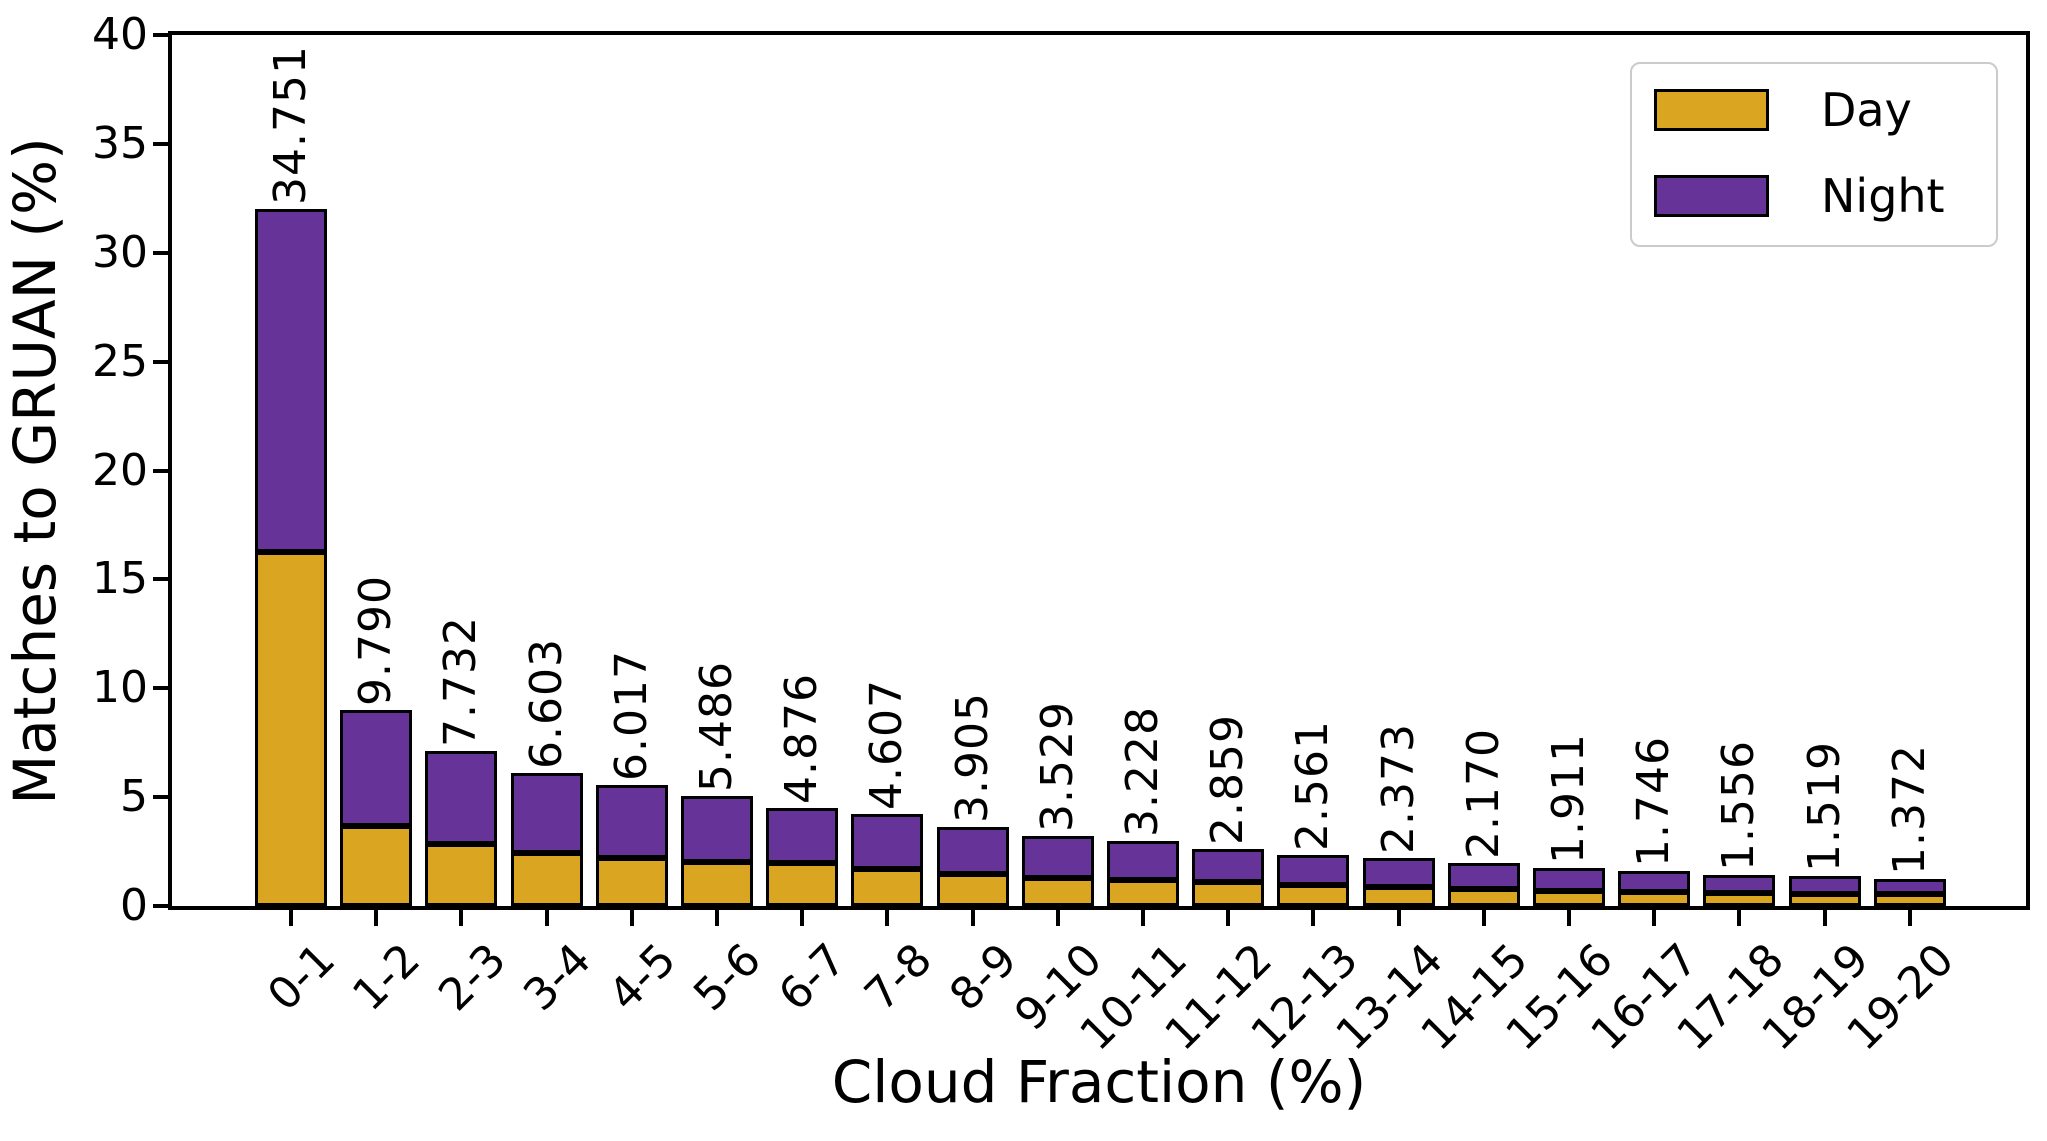 Image resolution: width=2047 pixels, height=1141 pixels. I want to click on x-axis-title: Cloud Fraction (%), so click(1099, 1082).